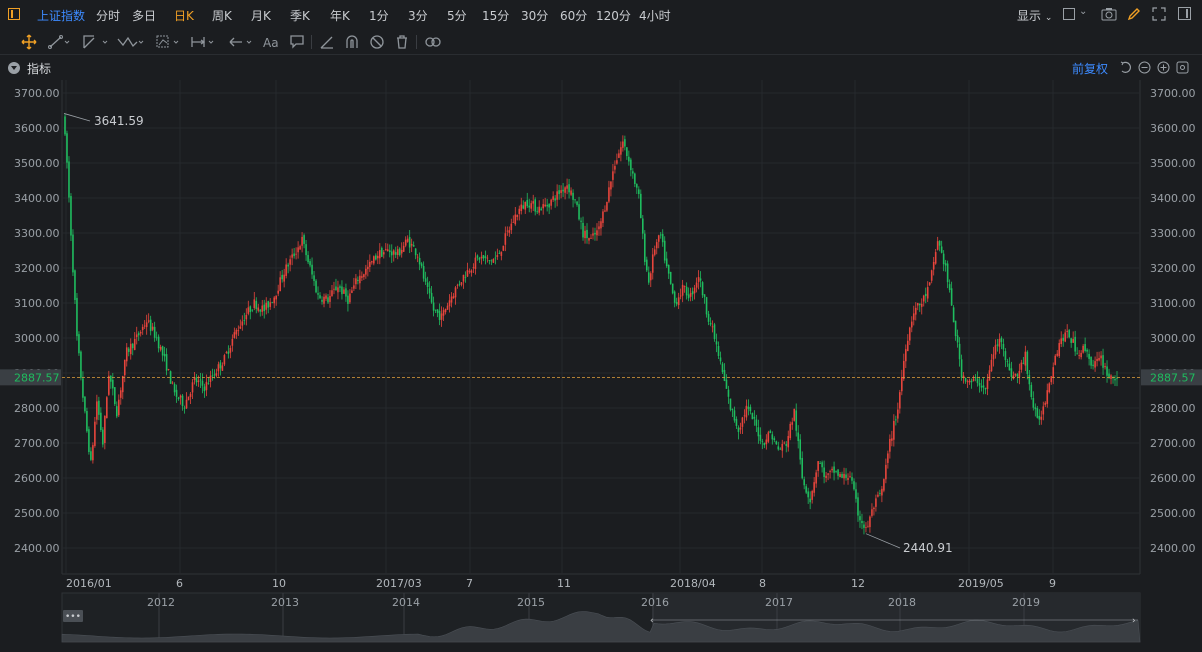 This screenshot has height=652, width=1202. I want to click on y-tick-label-right: 2600.00, so click(1173, 478).